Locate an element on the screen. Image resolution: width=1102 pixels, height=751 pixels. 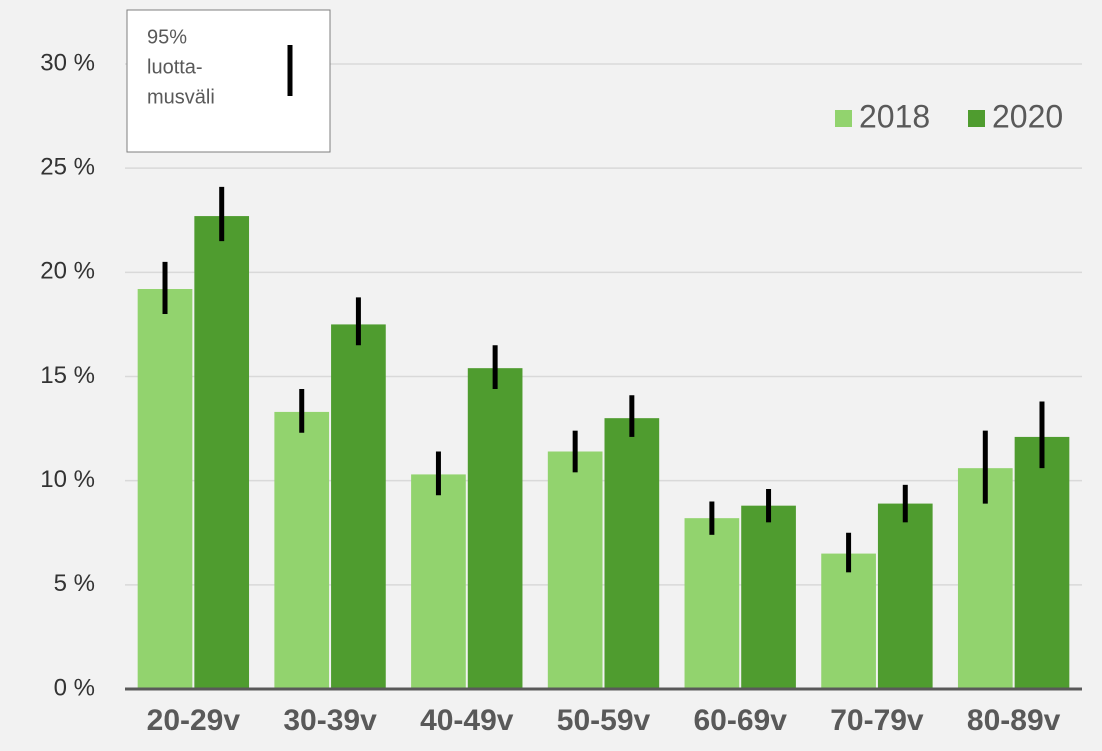
y-tick-label: 15 % is located at coordinates (67, 375).